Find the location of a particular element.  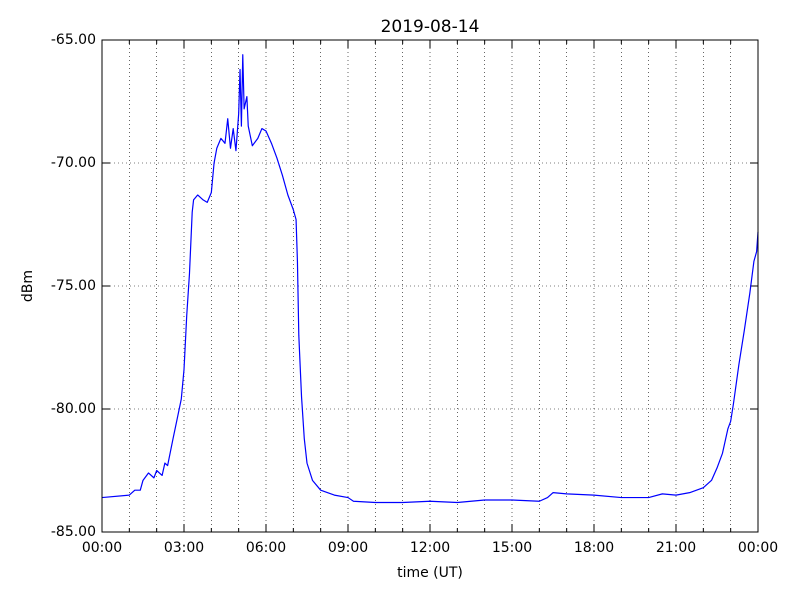

y-tick-label: -65.00 is located at coordinates (73, 40).